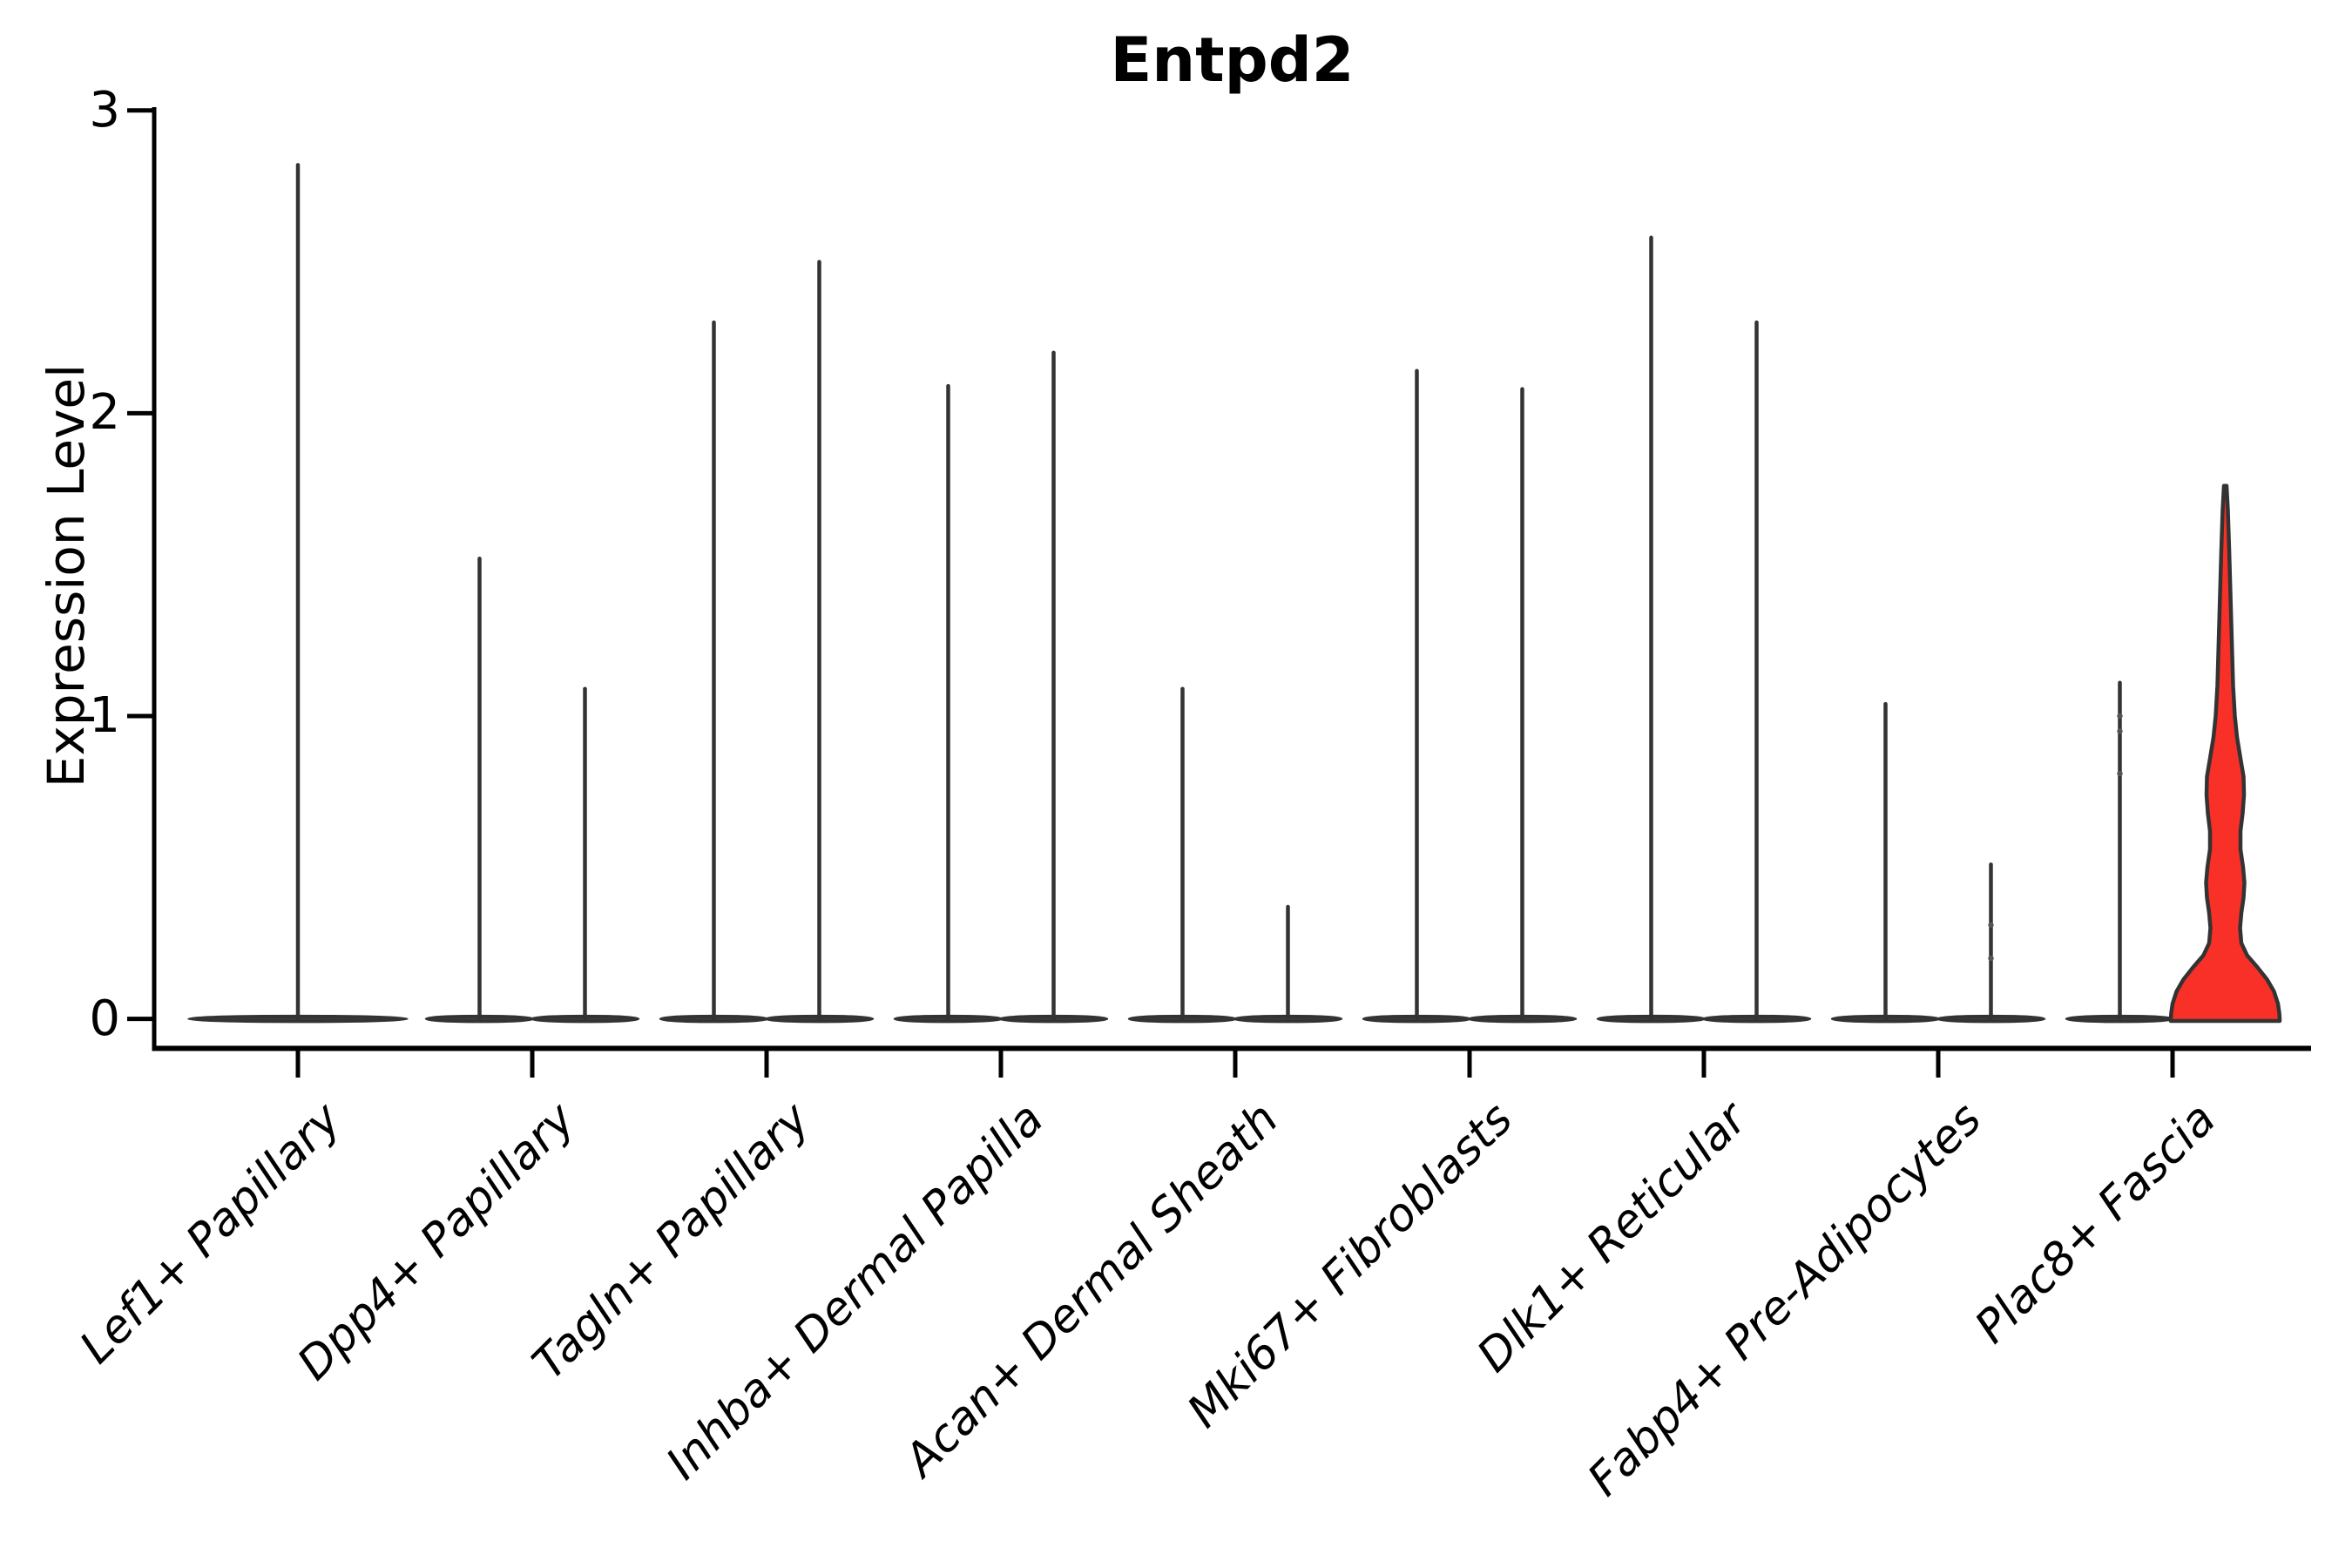 This screenshot has height=1568, width=2352. What do you see at coordinates (104, 1018) in the screenshot?
I see `y-tick-label: 0` at bounding box center [104, 1018].